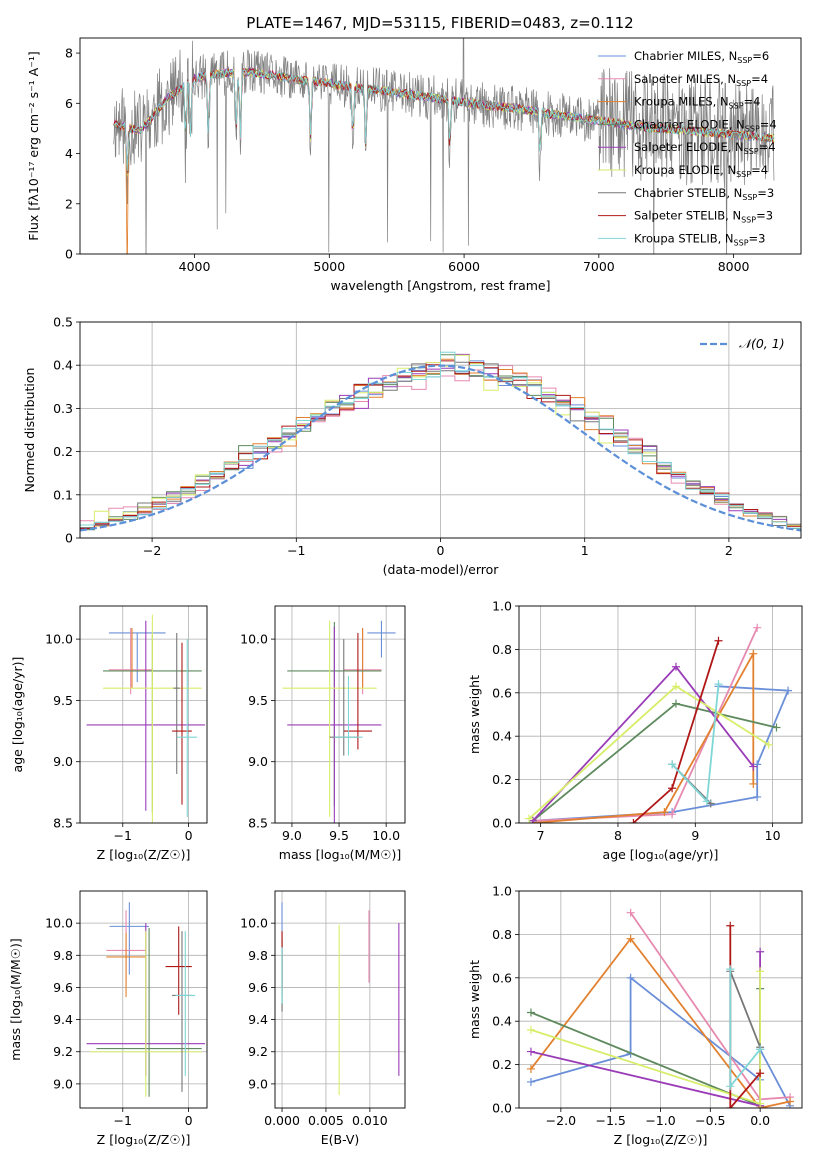  What do you see at coordinates (705, 125) in the screenshot?
I see `legend-label: Chabrier ELODIE, NSSP=4` at bounding box center [705, 125].